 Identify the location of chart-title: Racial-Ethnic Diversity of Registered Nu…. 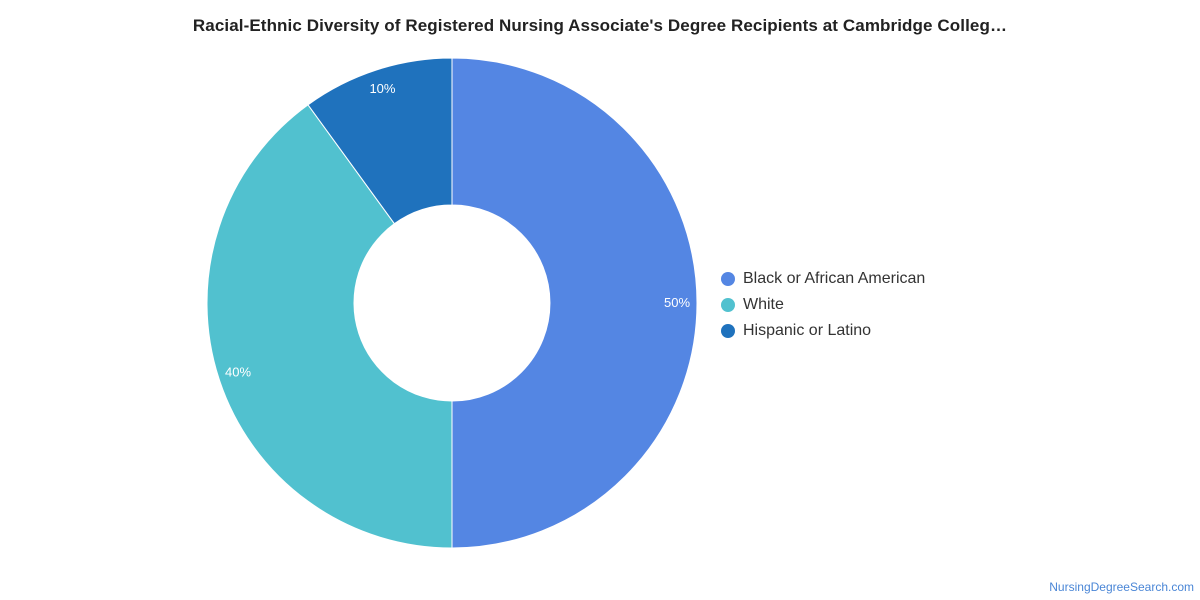
(600, 25).